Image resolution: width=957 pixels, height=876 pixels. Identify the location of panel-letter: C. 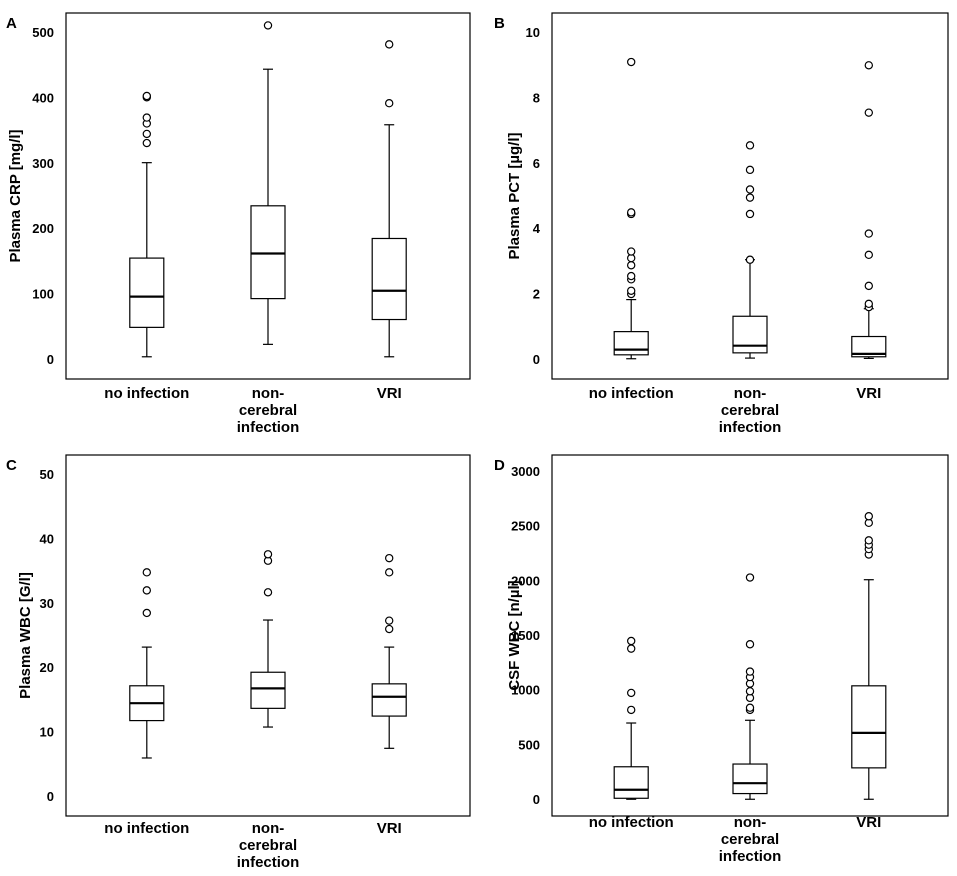
(11, 465).